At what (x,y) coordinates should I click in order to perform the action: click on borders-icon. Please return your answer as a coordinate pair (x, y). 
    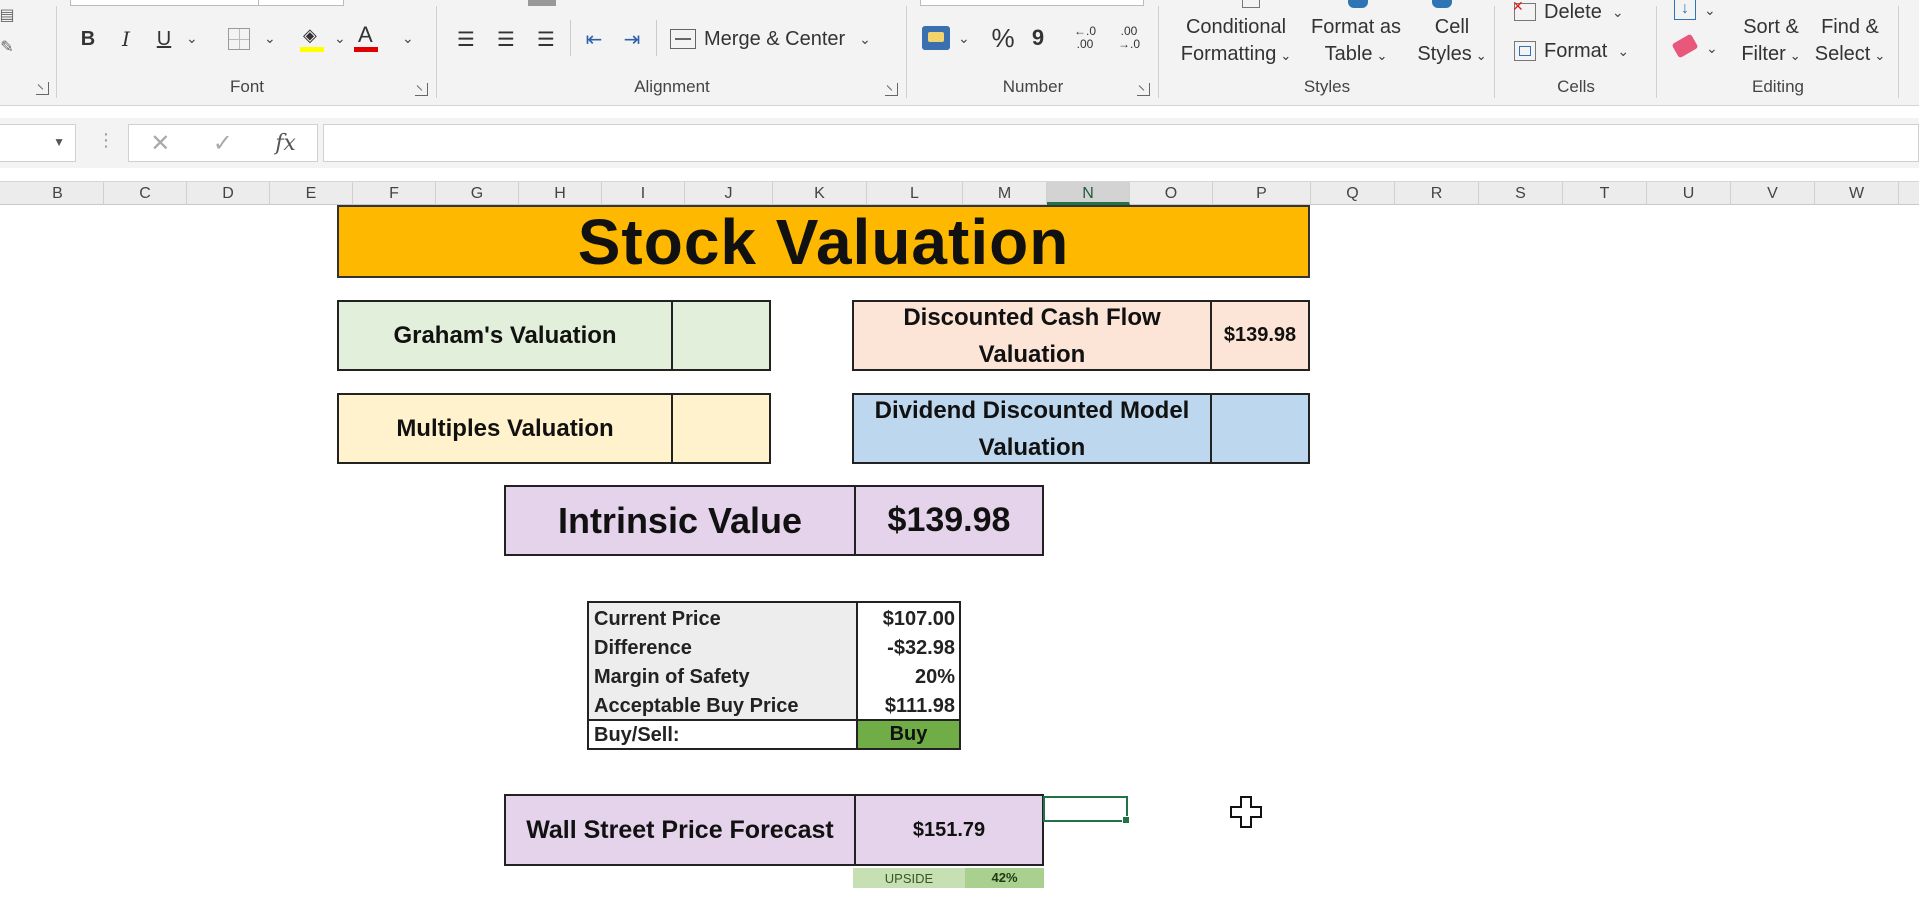
    Looking at the image, I should click on (239, 39).